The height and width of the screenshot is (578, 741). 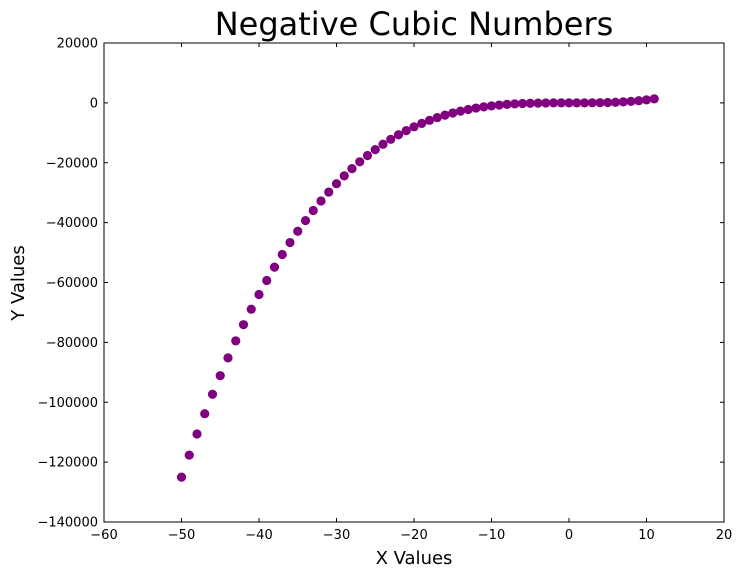 I want to click on y-tick-label: −40000, so click(x=72, y=223).